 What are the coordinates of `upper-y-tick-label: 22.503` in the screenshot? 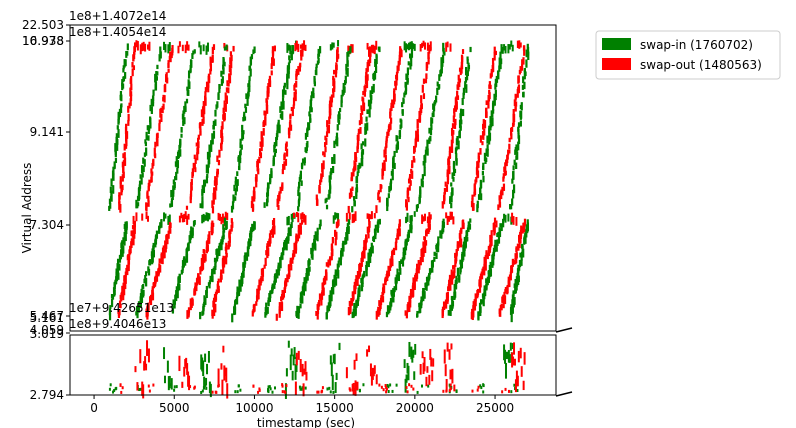 It's located at (43, 25).